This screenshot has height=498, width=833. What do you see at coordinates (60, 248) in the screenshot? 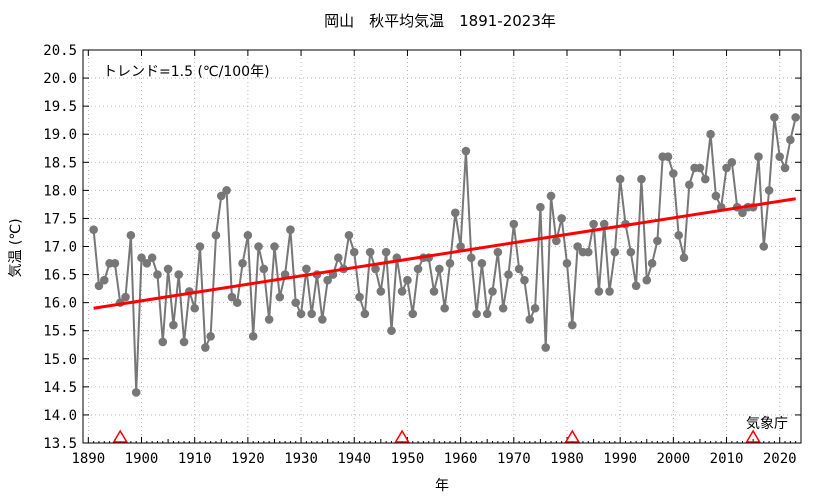
I see `y-tick-label: 17.0` at bounding box center [60, 248].